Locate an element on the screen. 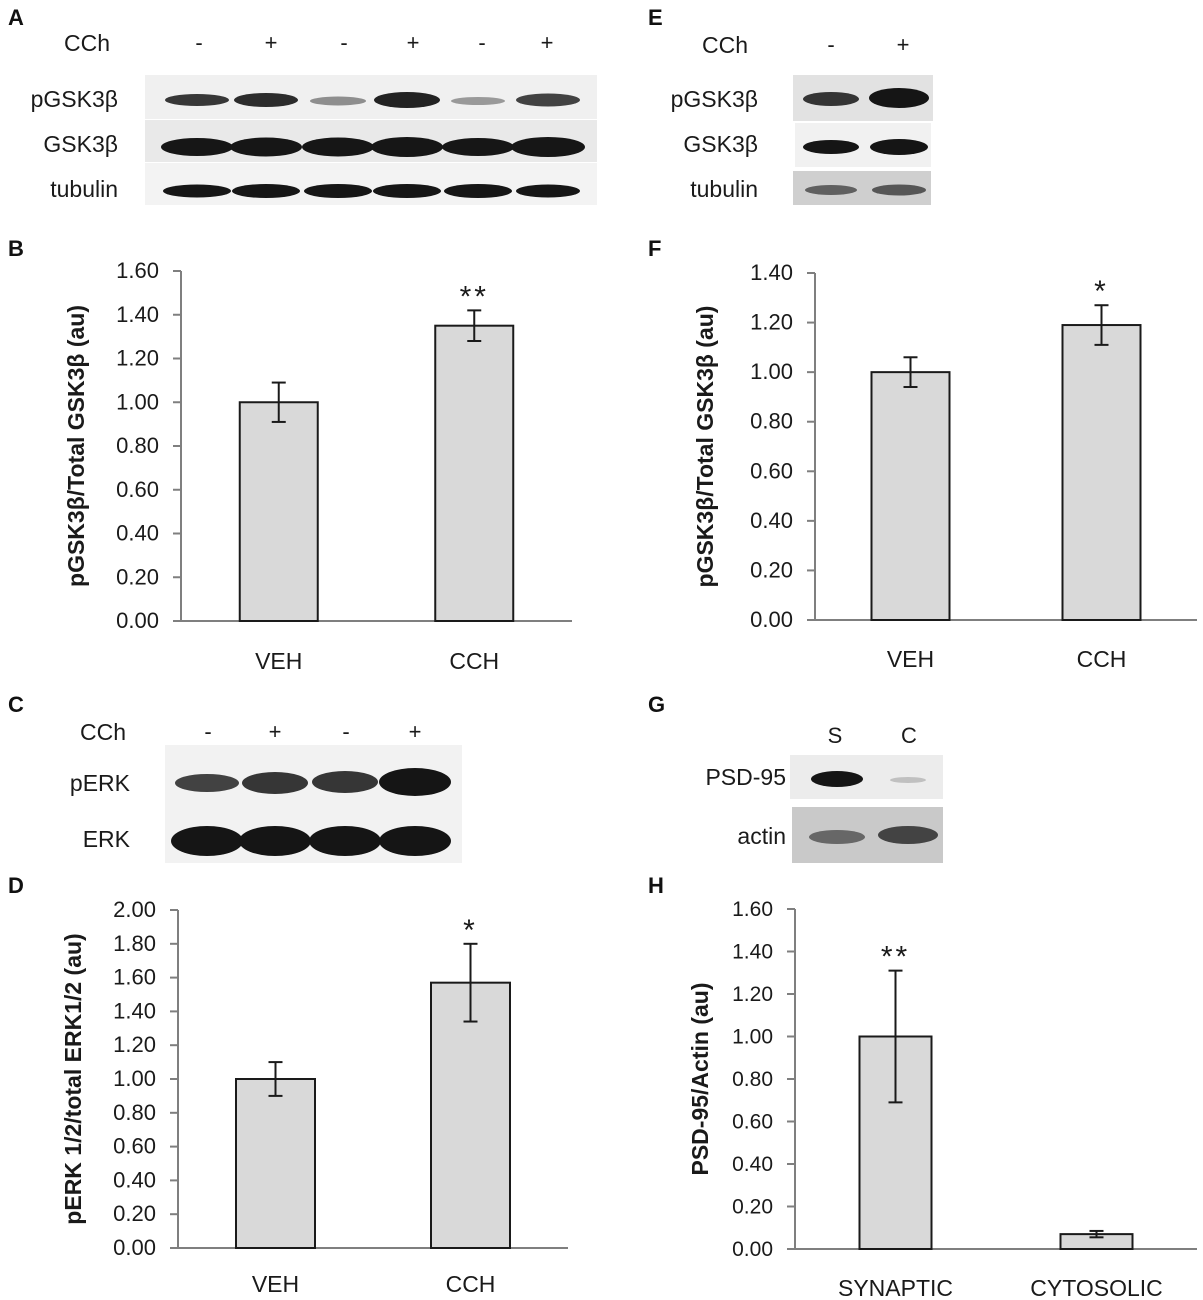 The height and width of the screenshot is (1300, 1203). blot-row-label: PSD-95 is located at coordinates (745, 777).